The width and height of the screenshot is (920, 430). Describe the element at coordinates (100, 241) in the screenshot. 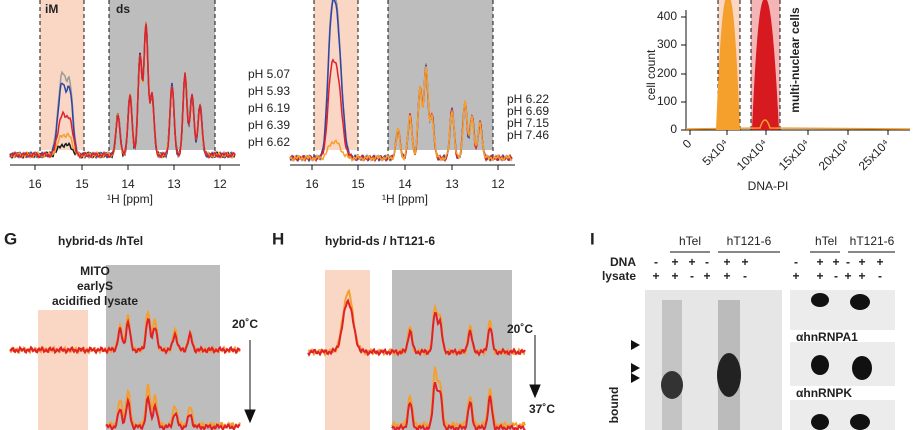

I see `label: hybrid-ds /hTel` at that location.